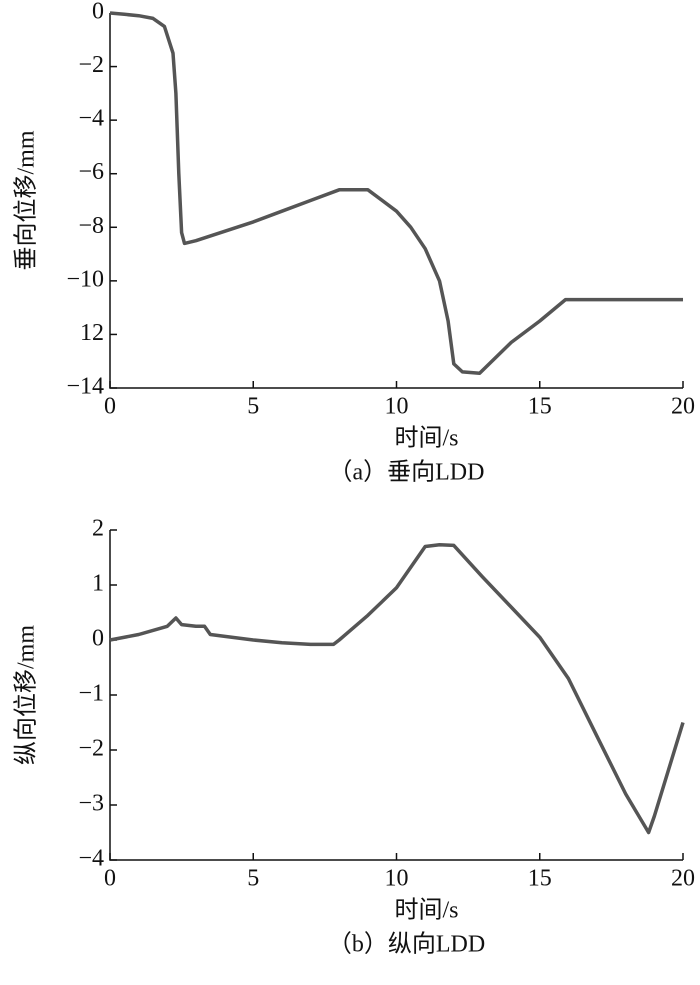 The width and height of the screenshot is (700, 985). What do you see at coordinates (91, 804) in the screenshot?
I see `y-tick-label: −3` at bounding box center [91, 804].